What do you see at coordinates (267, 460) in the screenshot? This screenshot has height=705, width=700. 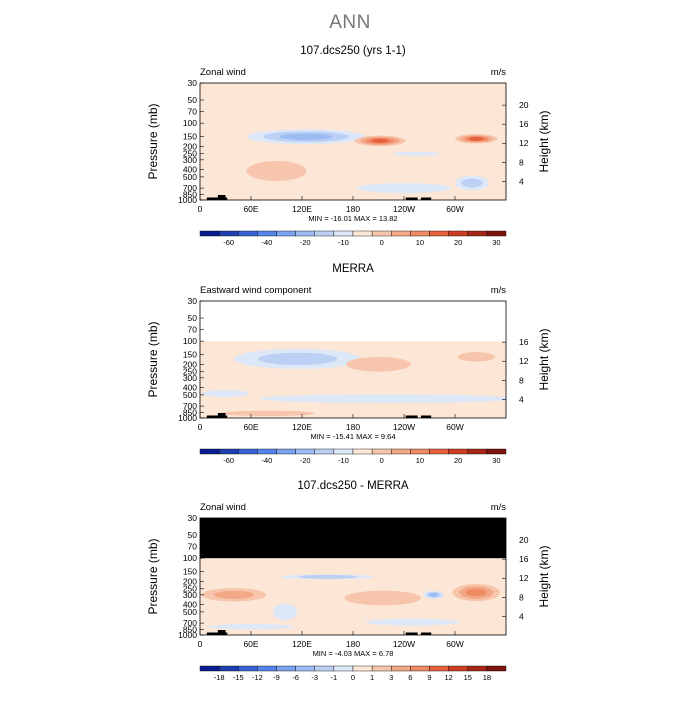 I see `colorbar-label: -40` at bounding box center [267, 460].